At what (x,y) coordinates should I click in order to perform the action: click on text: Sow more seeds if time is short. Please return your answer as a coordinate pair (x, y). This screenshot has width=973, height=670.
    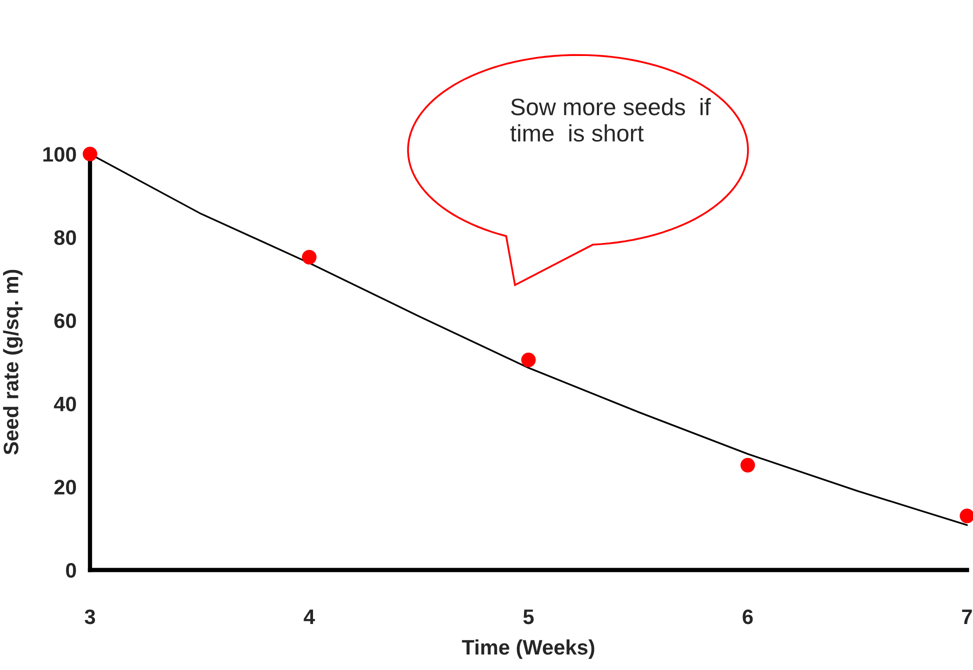
    Looking at the image, I should click on (610, 120).